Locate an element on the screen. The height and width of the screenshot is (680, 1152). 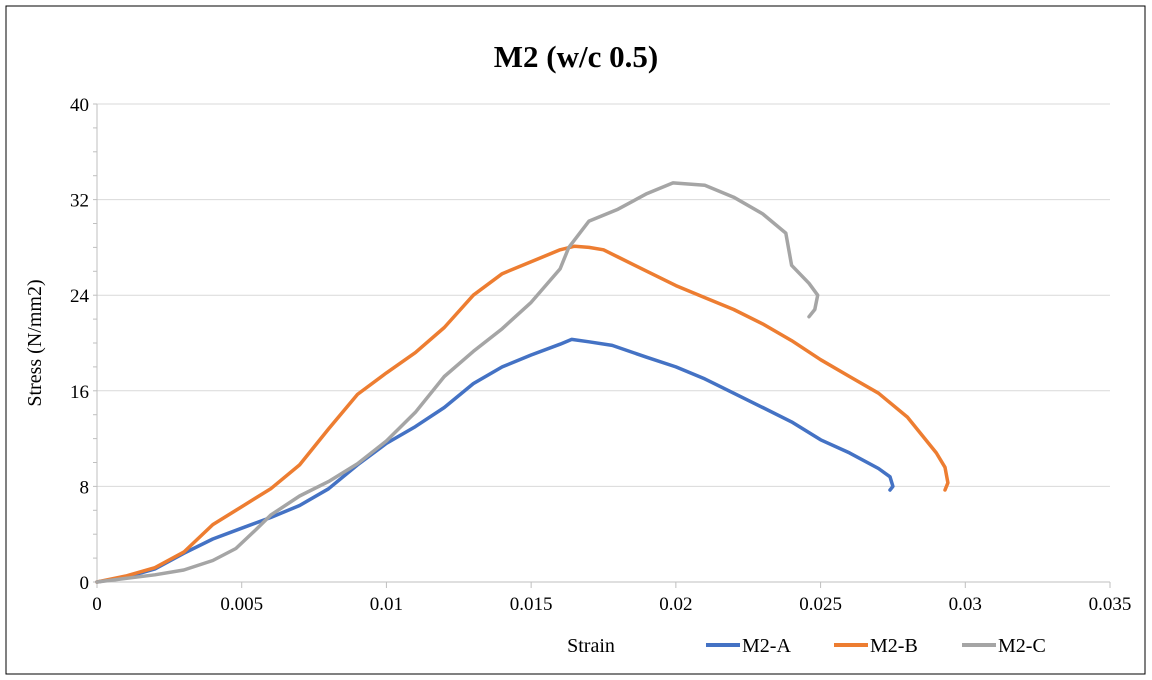
y-tick-label: 24 is located at coordinates (80, 296).